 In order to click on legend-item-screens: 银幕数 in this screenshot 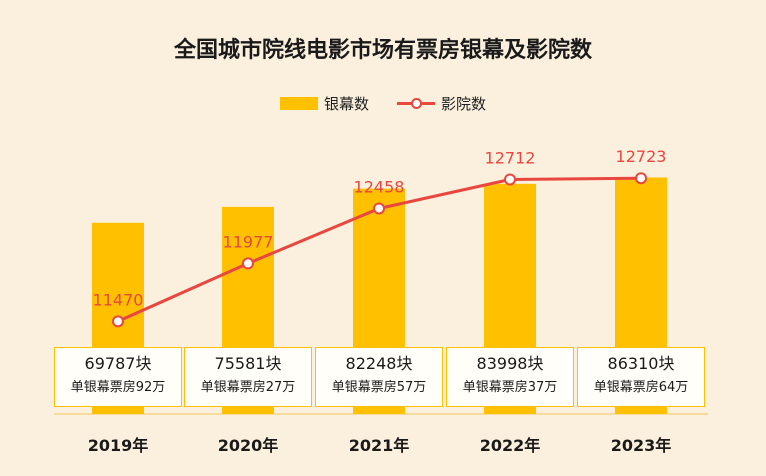, I will do `click(324, 103)`.